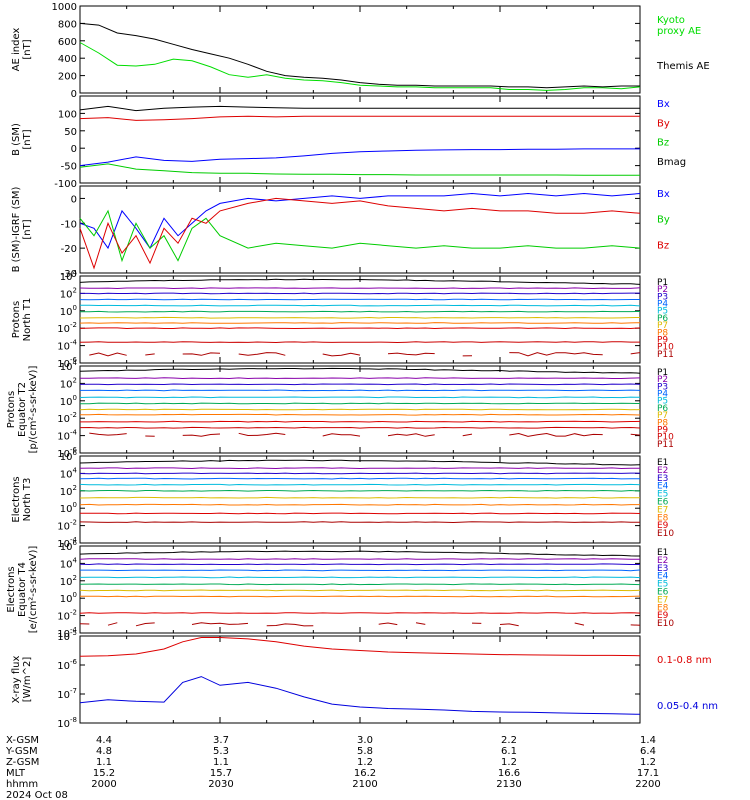 The height and width of the screenshot is (800, 750). Describe the element at coordinates (665, 438) in the screenshot. I see `legend-item: P10` at that location.